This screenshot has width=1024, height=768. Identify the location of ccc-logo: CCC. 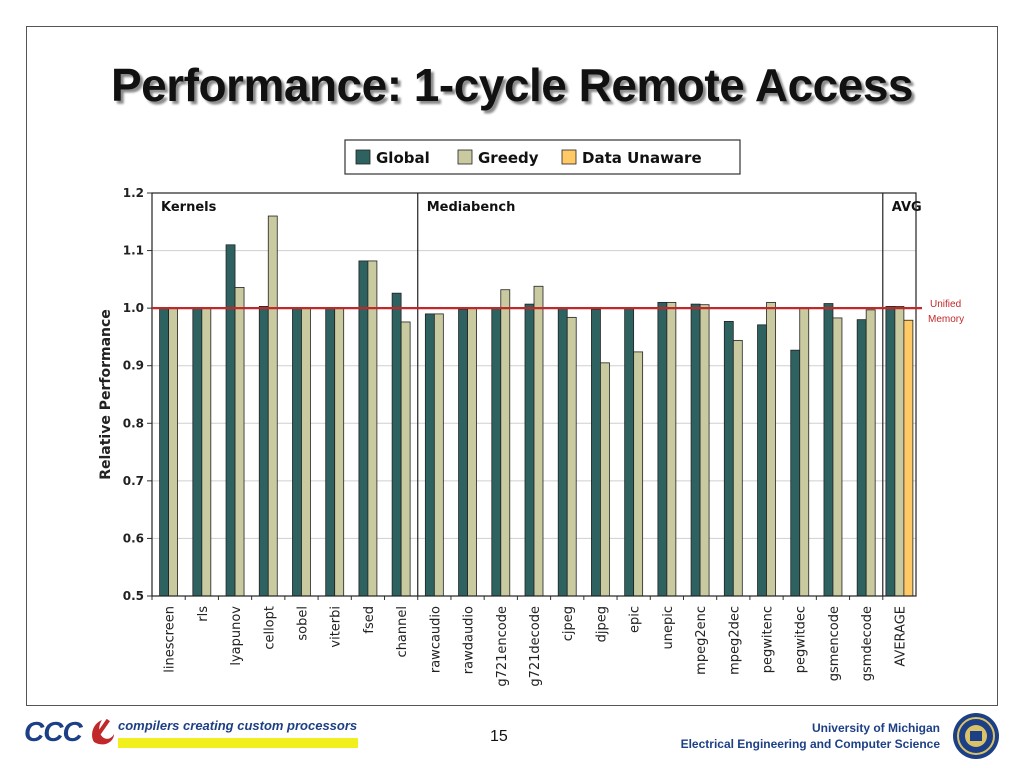
(53, 731).